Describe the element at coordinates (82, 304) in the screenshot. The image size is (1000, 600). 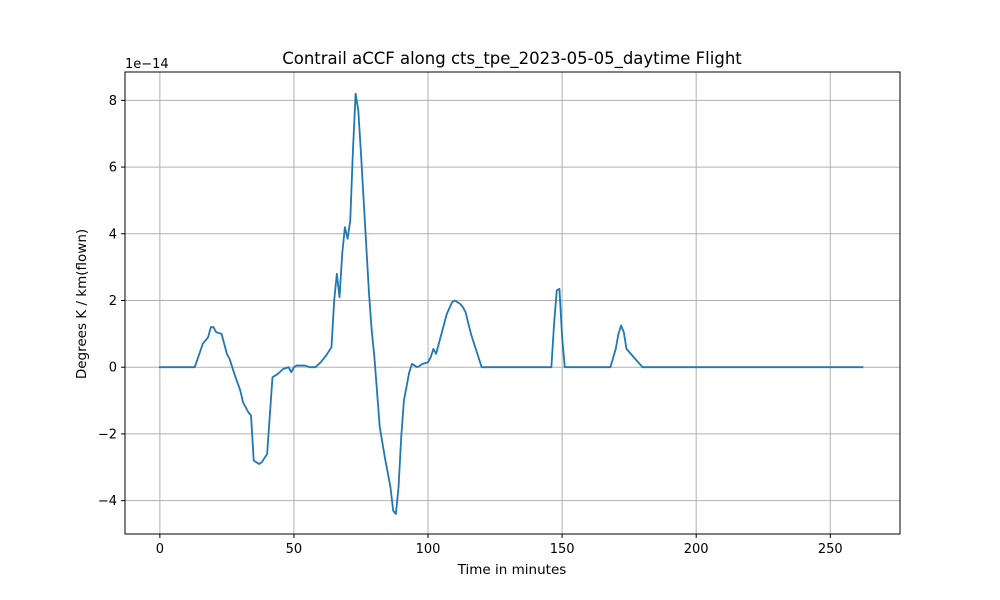
I see `y-axis-label: Degrees K / km(flown)` at that location.